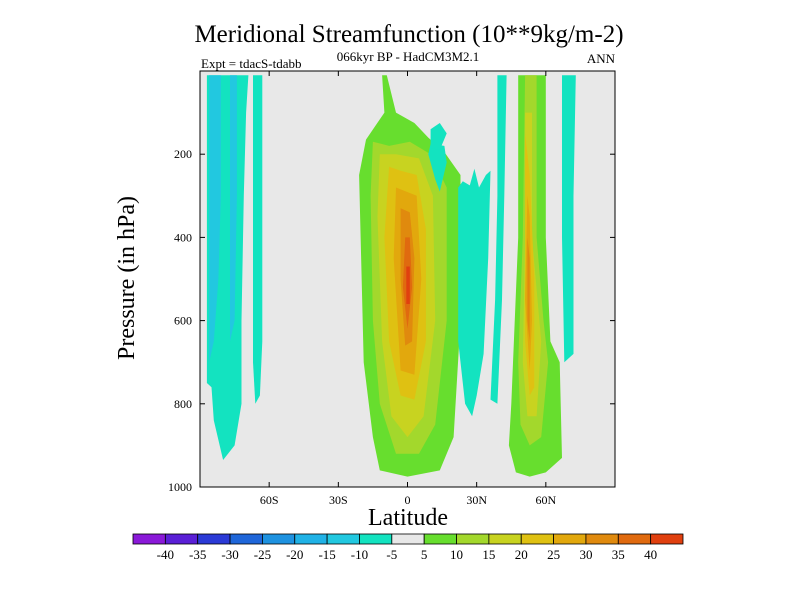 The height and width of the screenshot is (600, 800). I want to click on season-label: ANN, so click(601, 58).